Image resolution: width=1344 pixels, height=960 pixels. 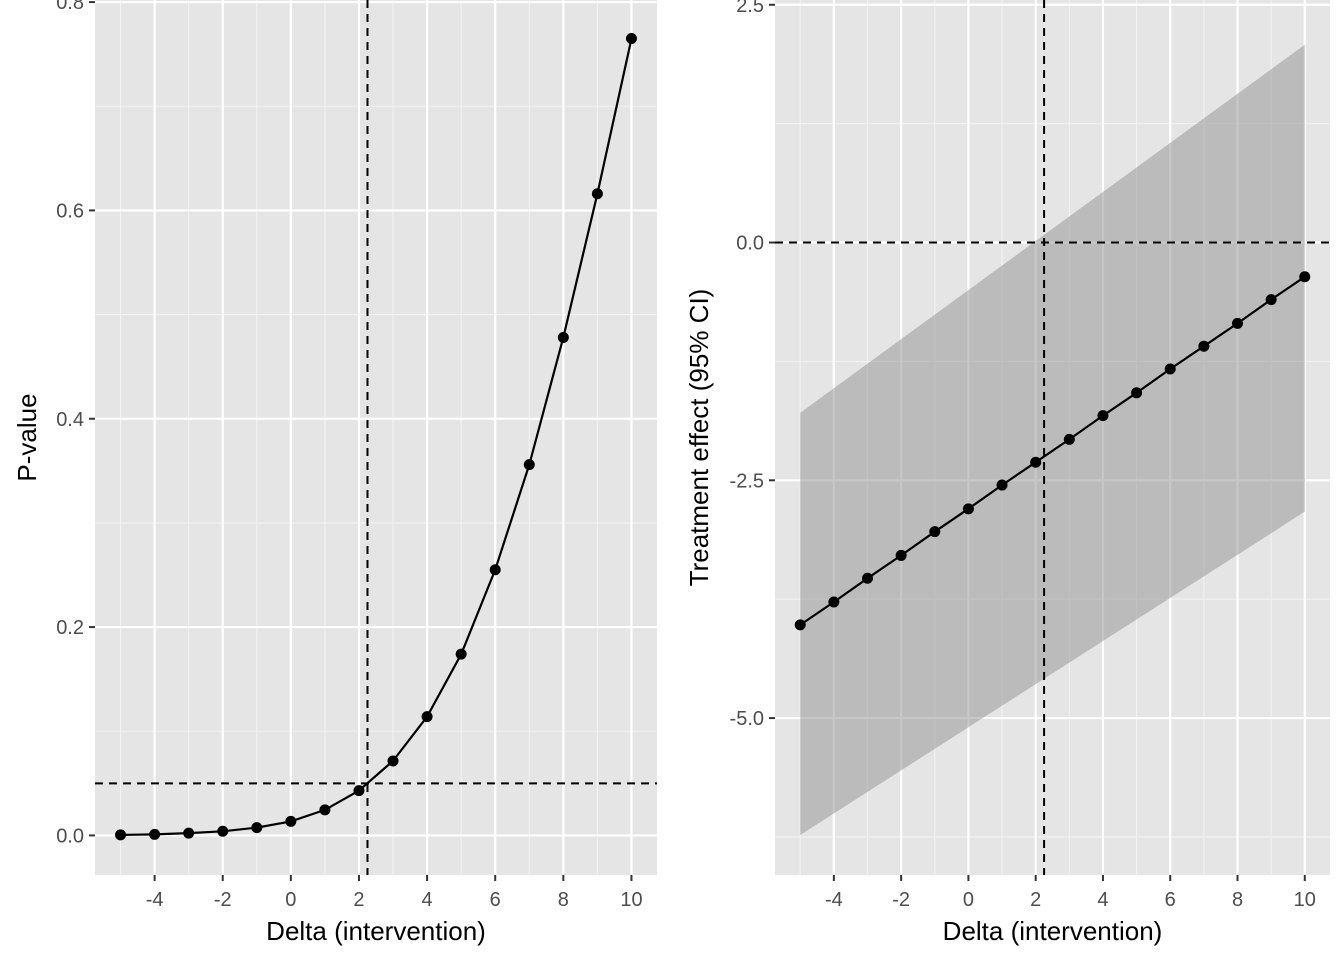 I want to click on y-tick-label: -2.5, so click(x=747, y=481).